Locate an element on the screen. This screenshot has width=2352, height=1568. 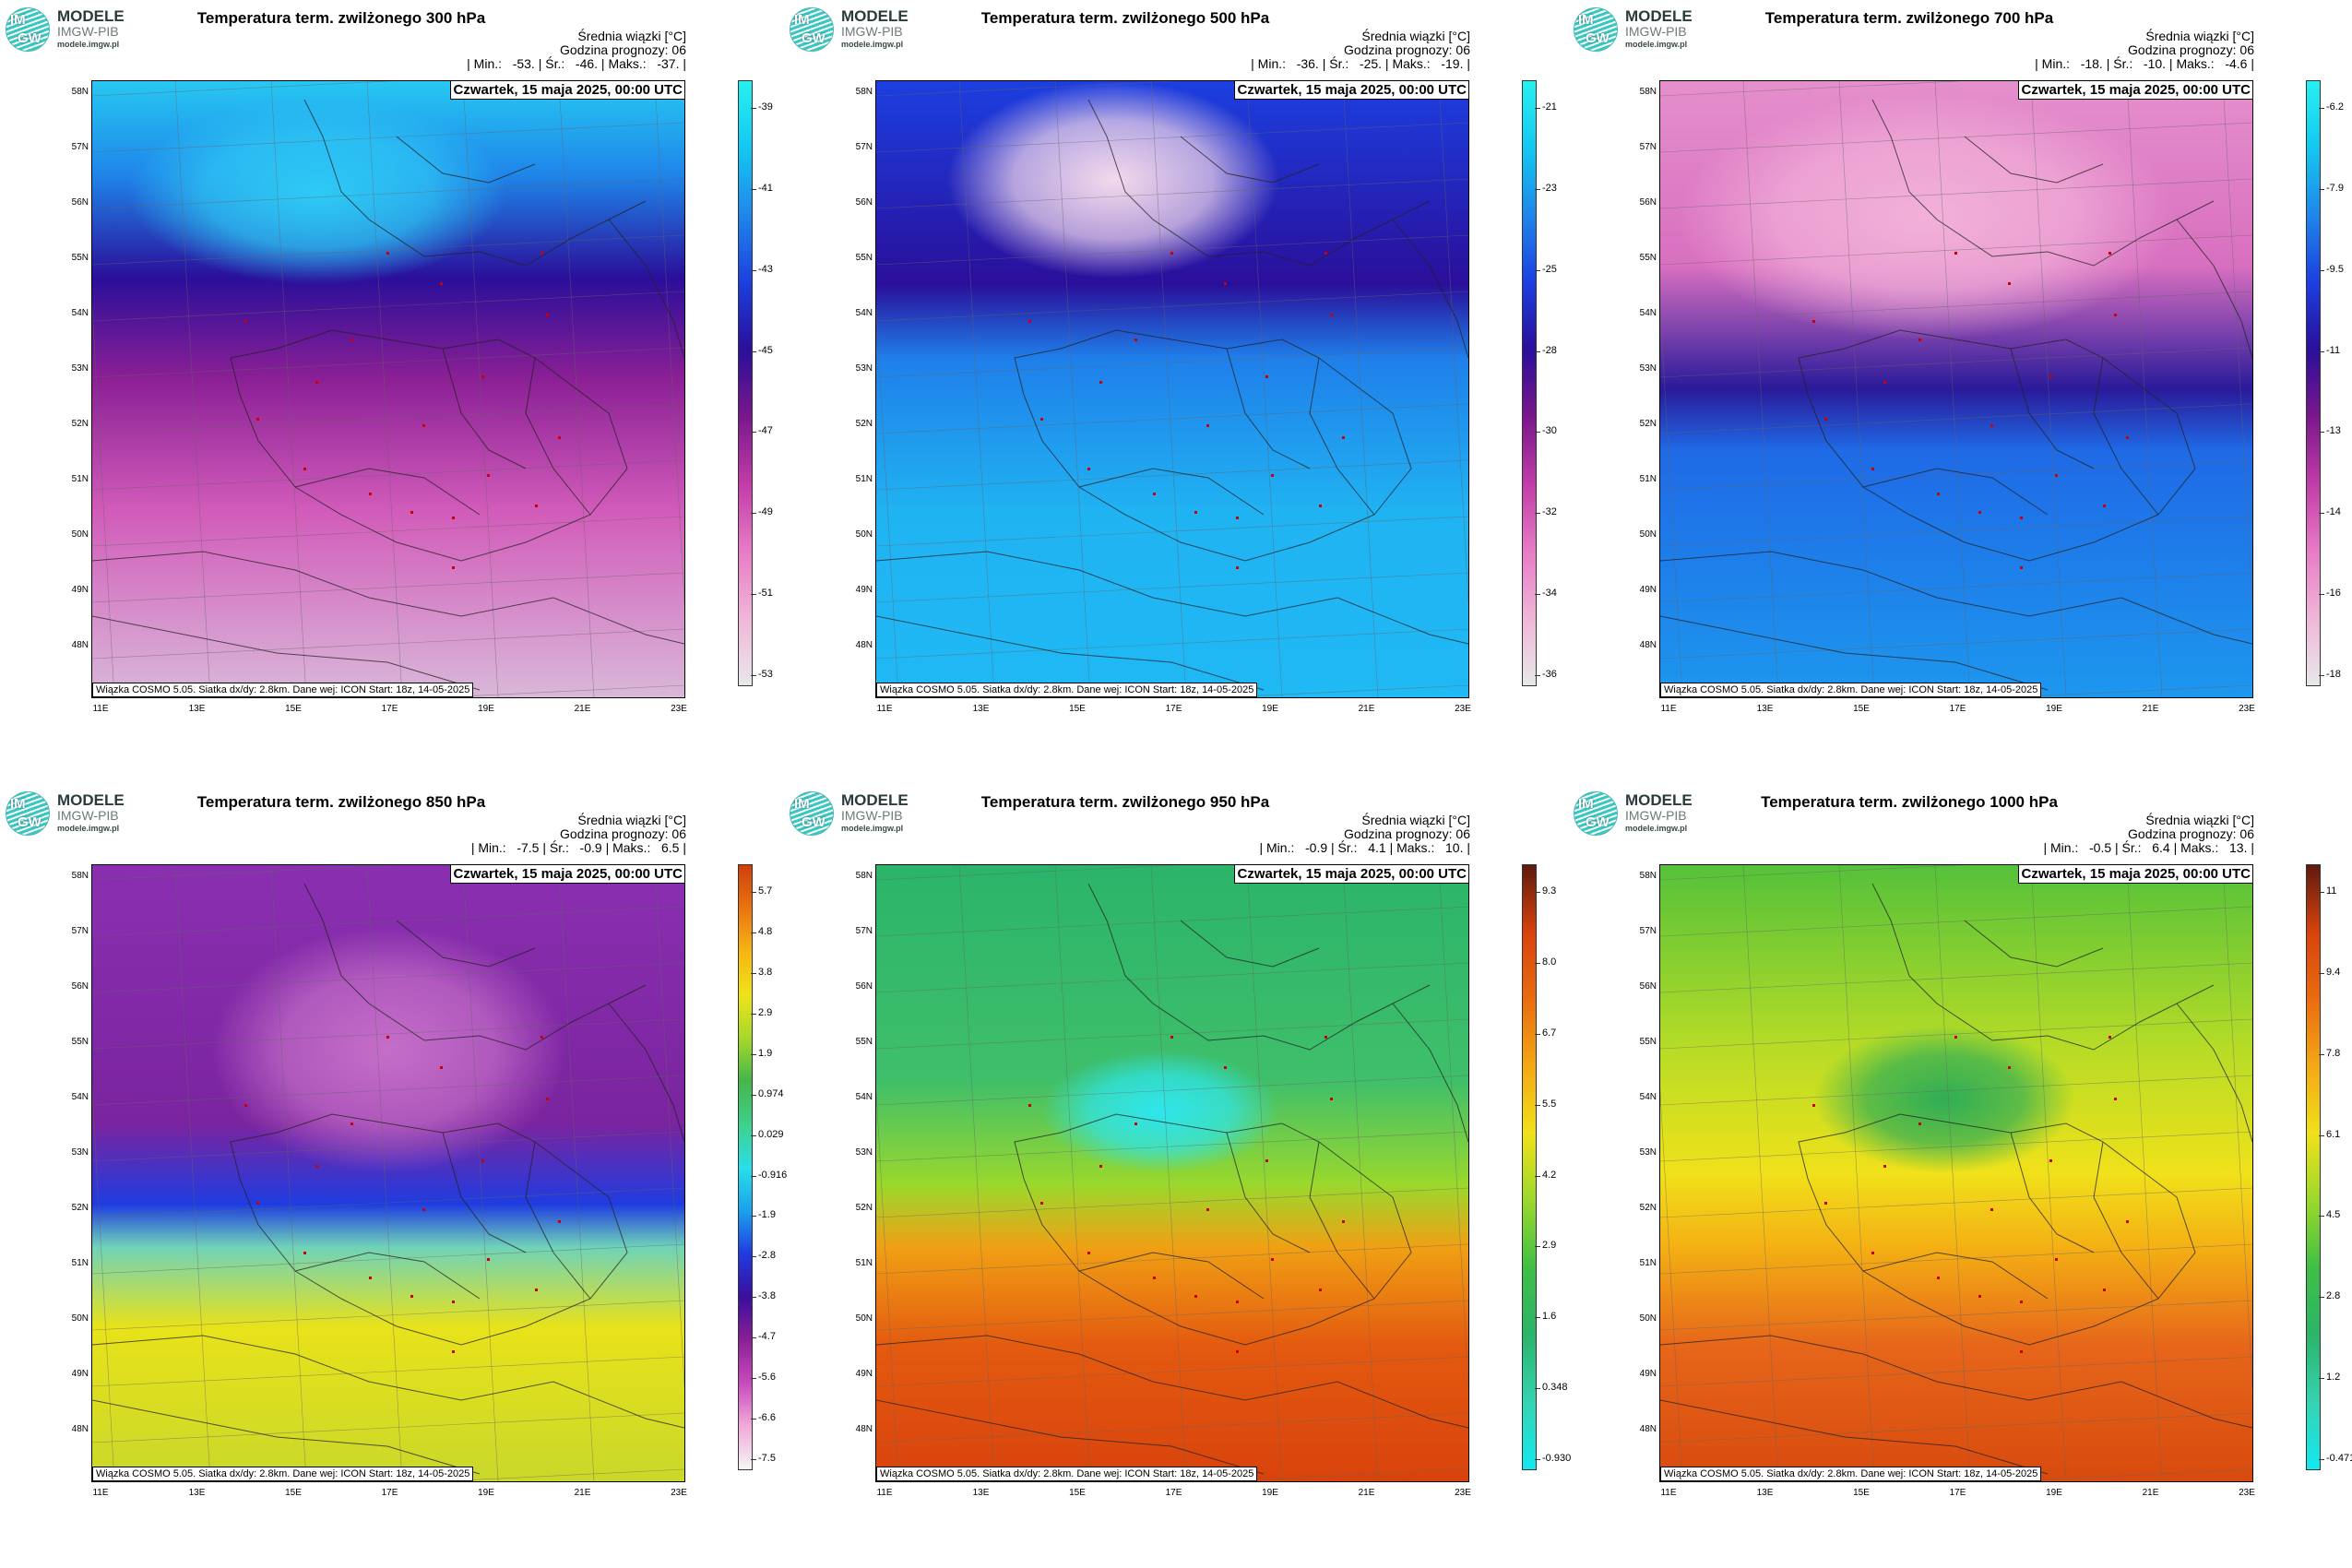
colorbar-label: 5.7 is located at coordinates (765, 891).